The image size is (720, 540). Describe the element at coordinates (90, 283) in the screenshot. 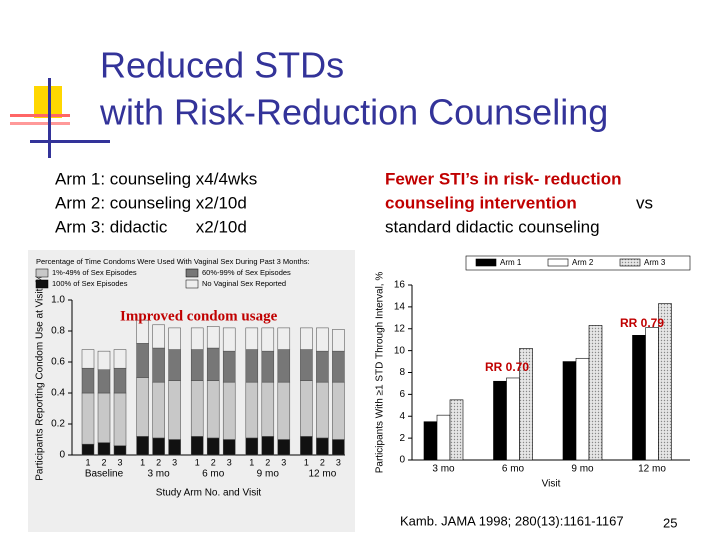

I see `legend-label: 100% of Sex Episodes` at that location.